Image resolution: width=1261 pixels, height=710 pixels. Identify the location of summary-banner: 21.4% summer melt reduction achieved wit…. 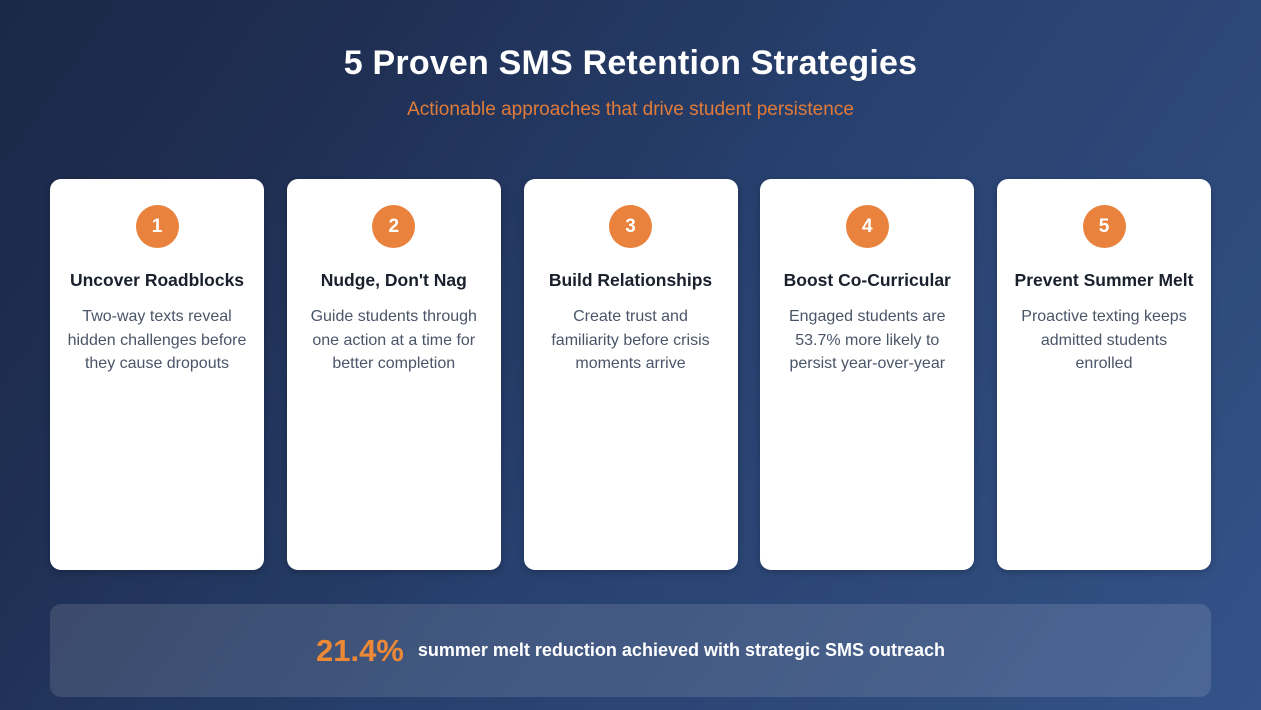
(630, 650).